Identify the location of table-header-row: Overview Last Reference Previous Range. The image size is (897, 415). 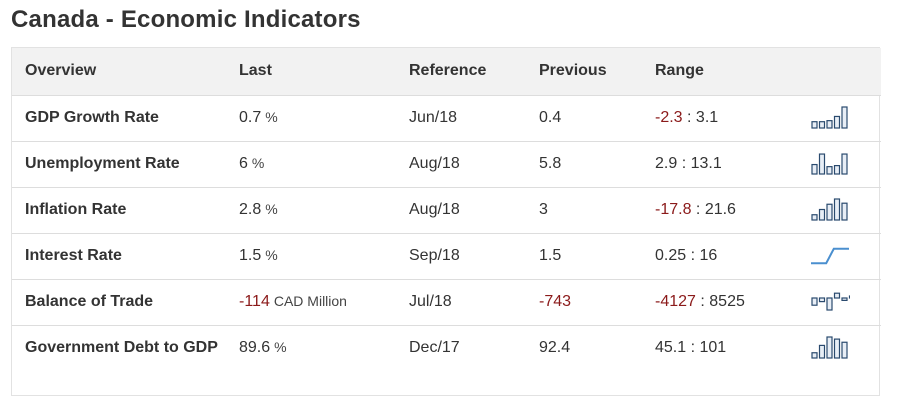
(446, 71).